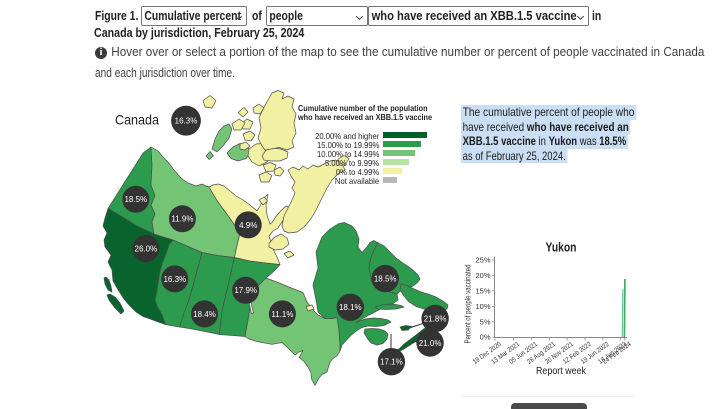  I want to click on svg-text: Report week, so click(561, 371).